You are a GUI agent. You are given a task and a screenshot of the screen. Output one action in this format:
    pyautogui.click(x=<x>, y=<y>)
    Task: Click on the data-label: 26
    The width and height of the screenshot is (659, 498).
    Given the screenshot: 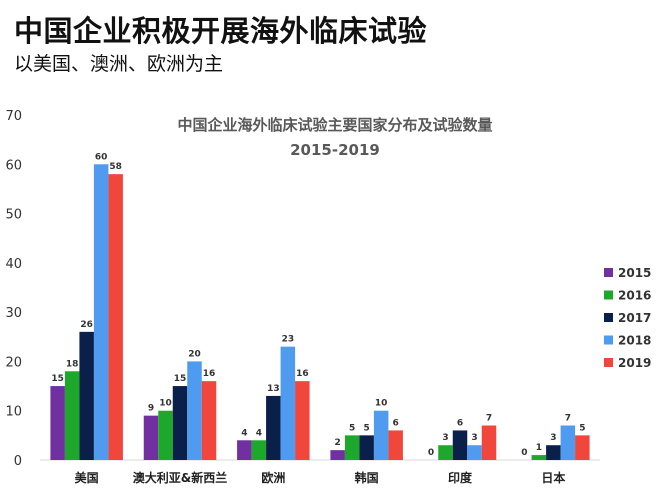 What is the action you would take?
    pyautogui.click(x=86, y=325)
    